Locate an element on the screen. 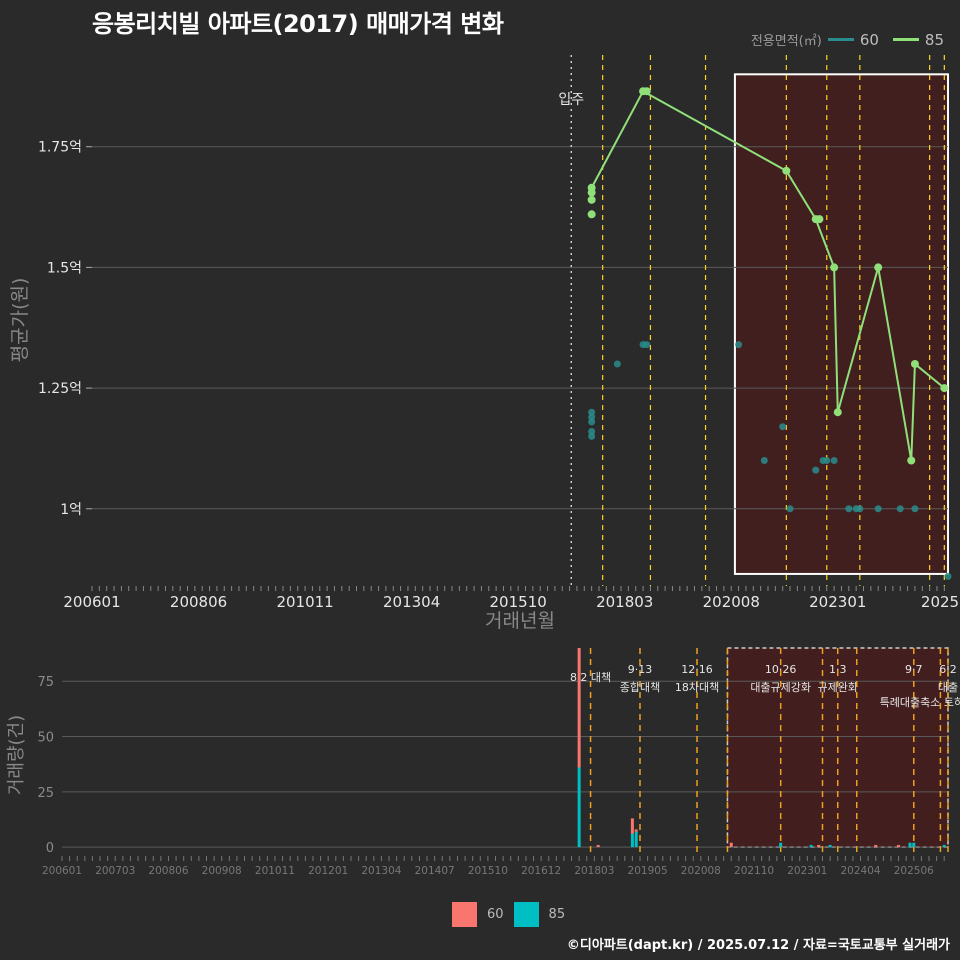 The height and width of the screenshot is (960, 960). volume-x-tick-label: 201612 is located at coordinates (541, 871).